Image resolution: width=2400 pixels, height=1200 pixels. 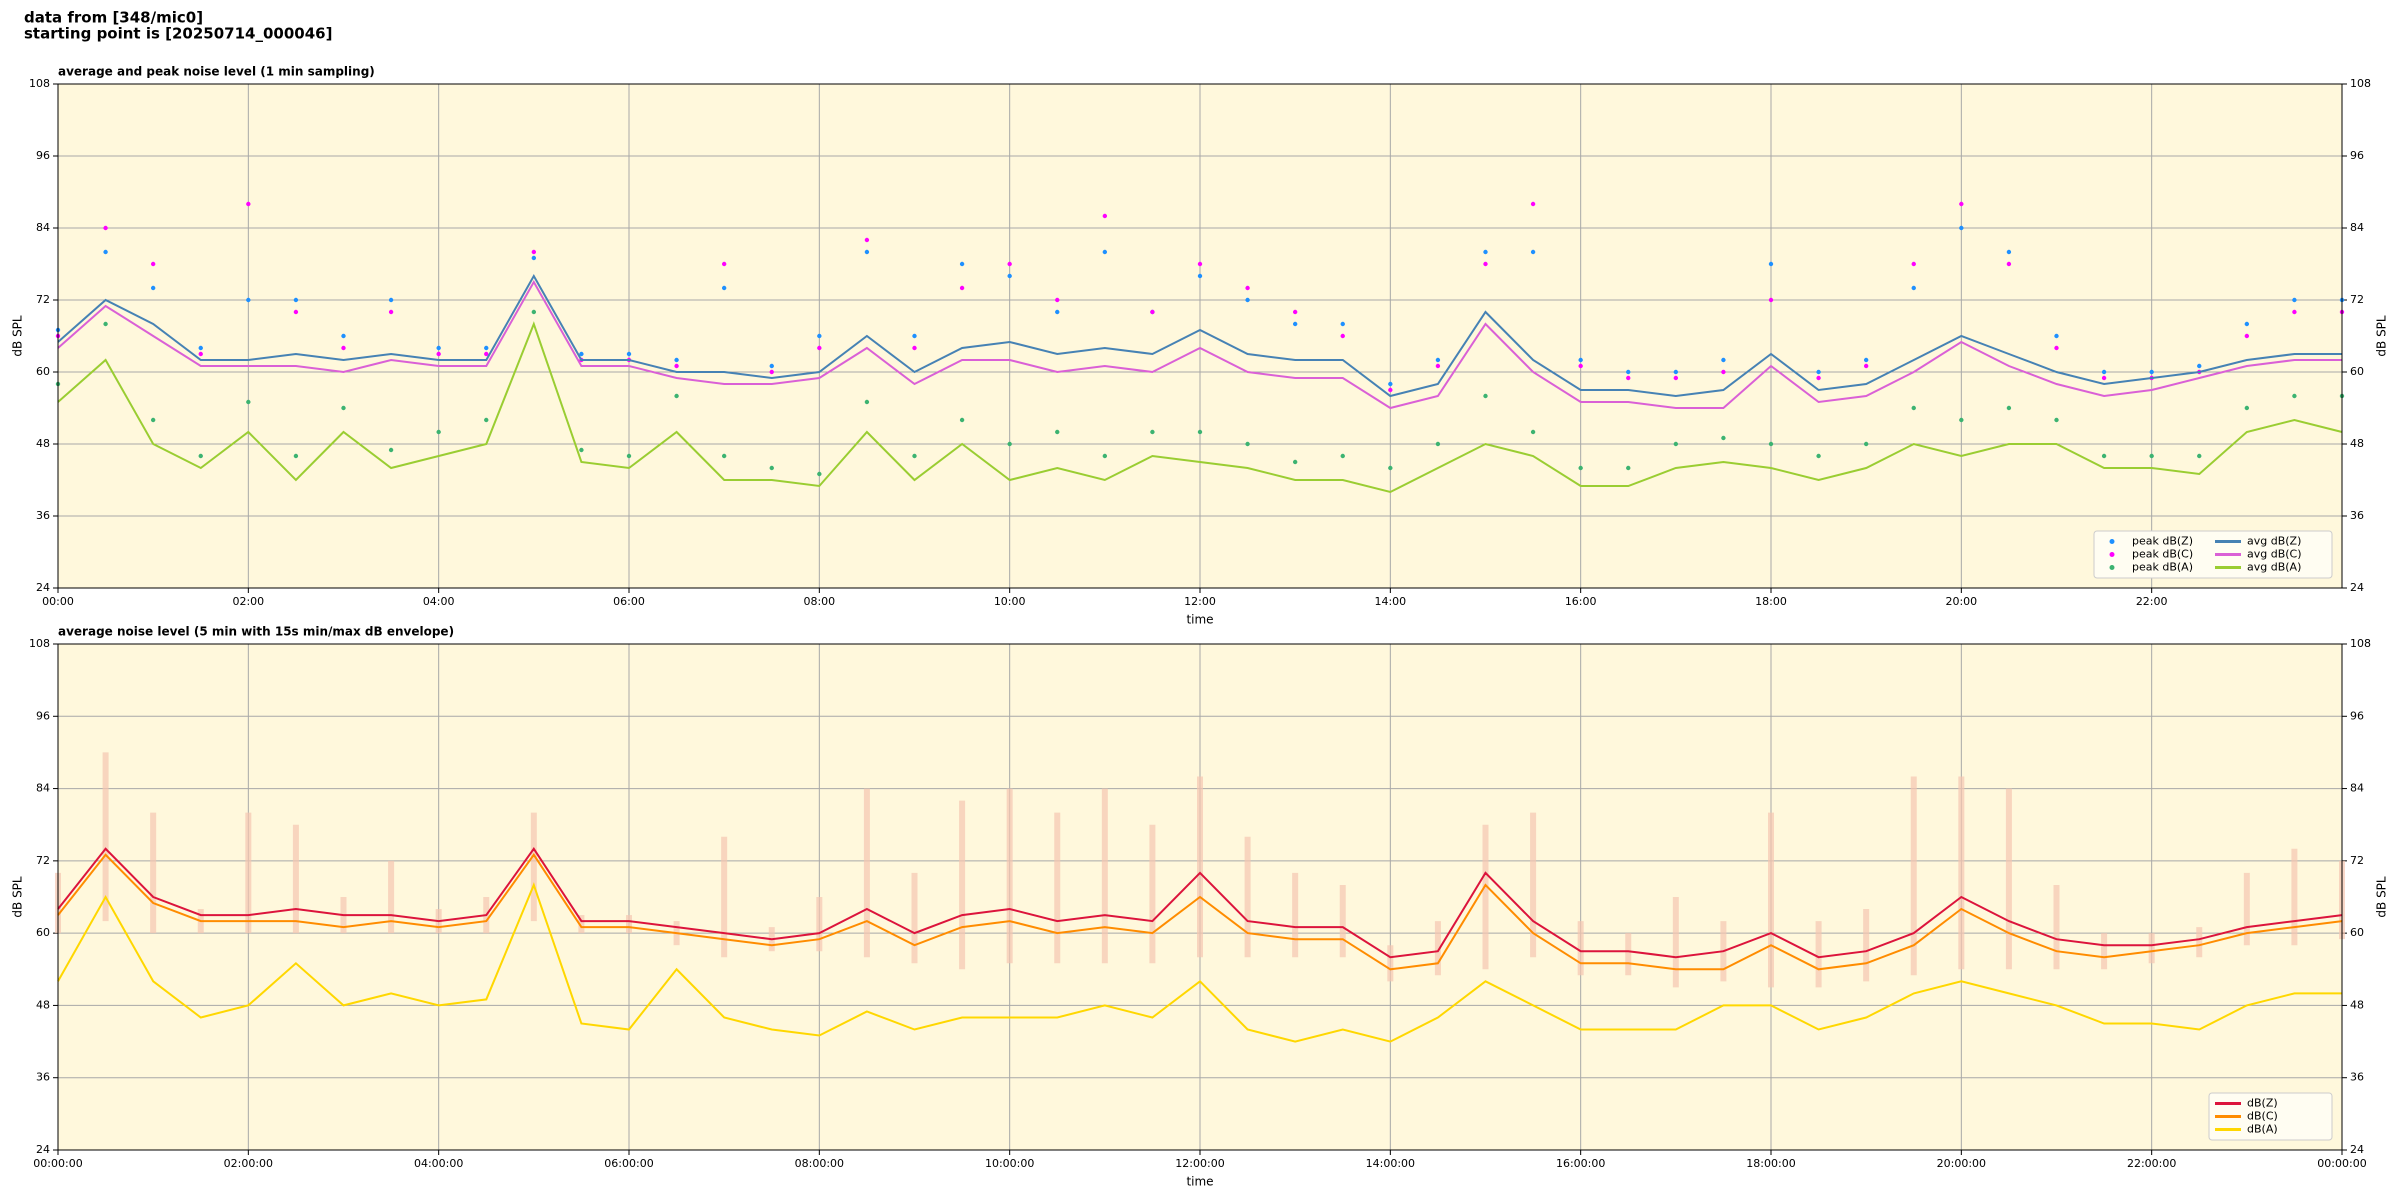 What do you see at coordinates (39, 643) in the screenshot?
I see `y-tick-label: 108` at bounding box center [39, 643].